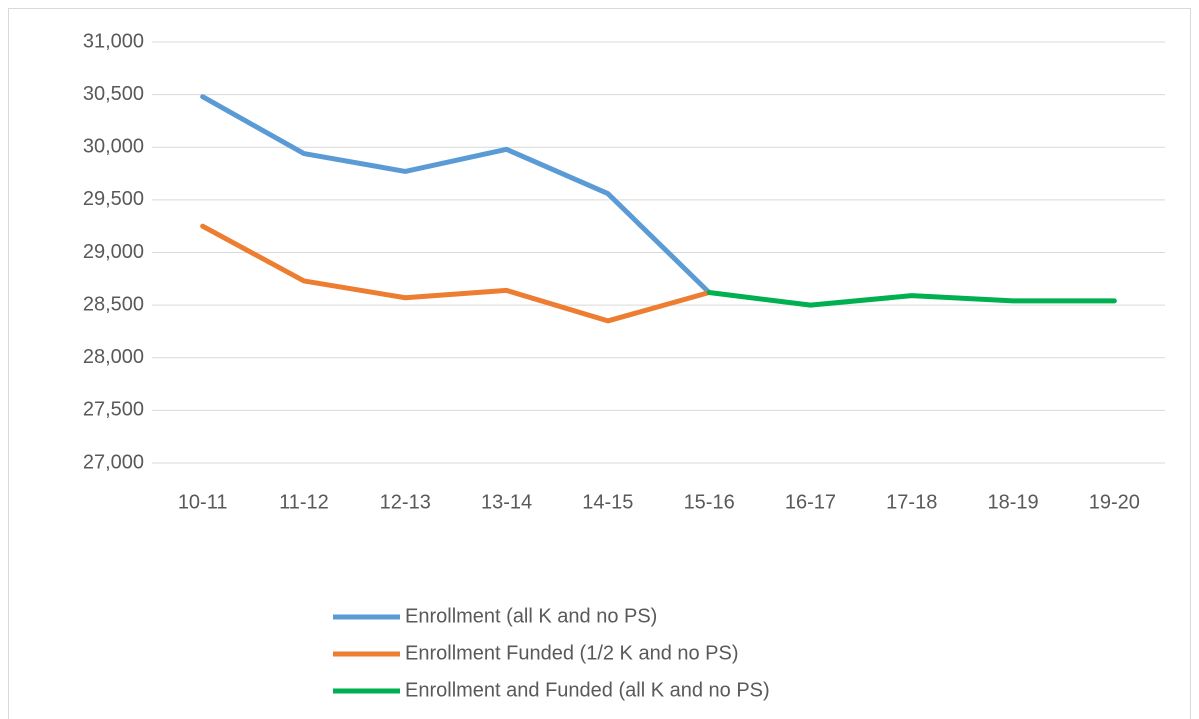 This screenshot has width=1199, height=719. Describe the element at coordinates (572, 653) in the screenshot. I see `legend-label: Enrollment Funded (1/2 K and no PS)` at that location.